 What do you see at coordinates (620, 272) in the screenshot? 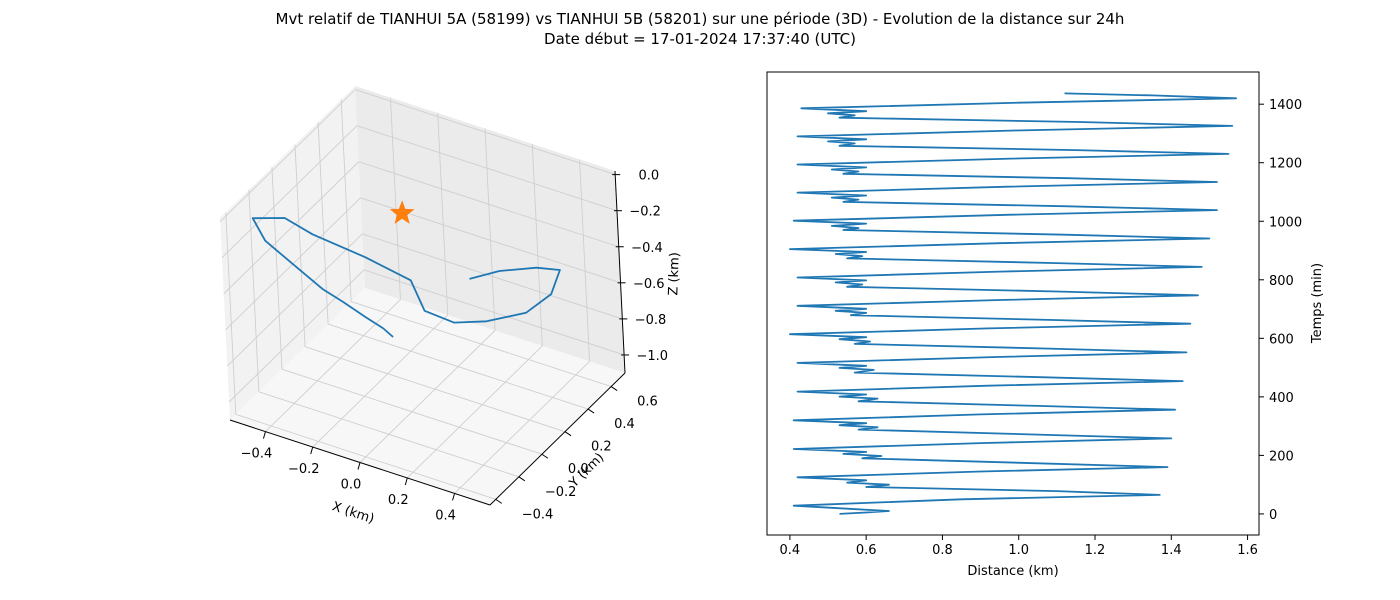
I see `z-axis-line` at bounding box center [620, 272].